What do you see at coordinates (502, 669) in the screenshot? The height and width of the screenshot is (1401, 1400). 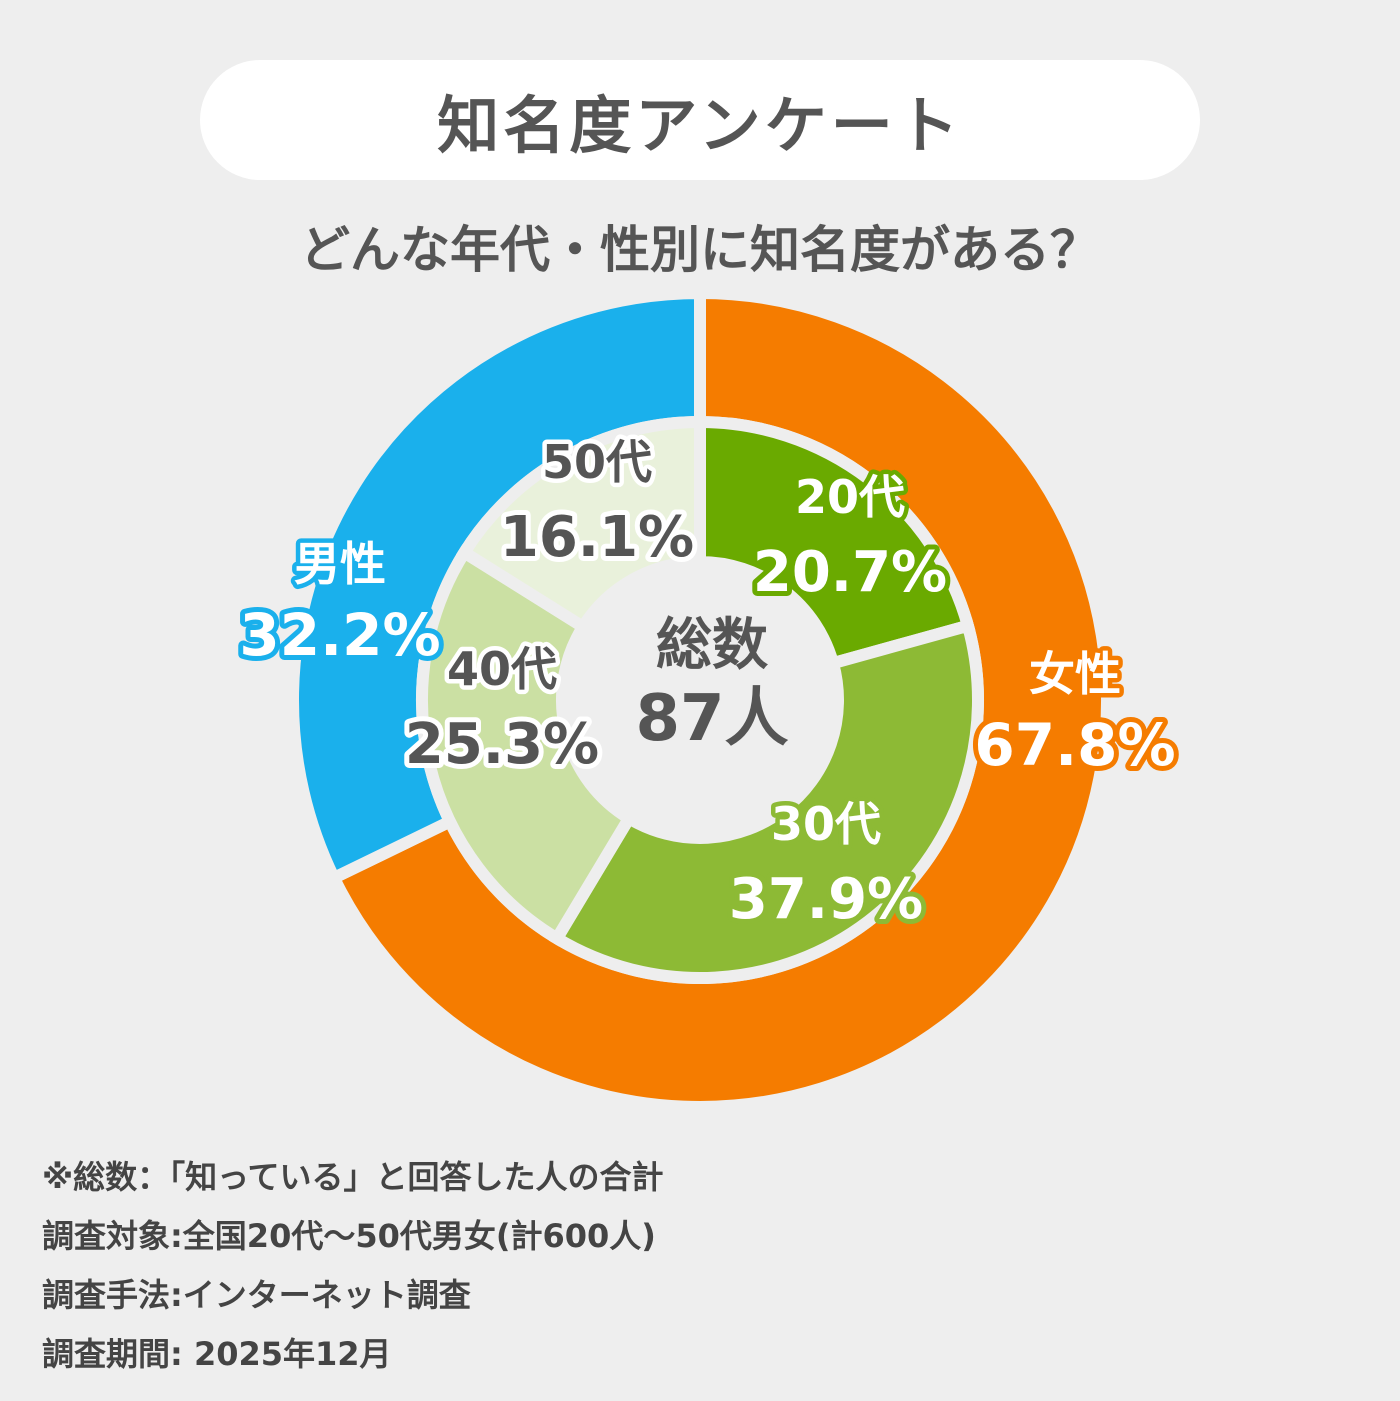 I see `slice-label-inner-2: 40代` at bounding box center [502, 669].